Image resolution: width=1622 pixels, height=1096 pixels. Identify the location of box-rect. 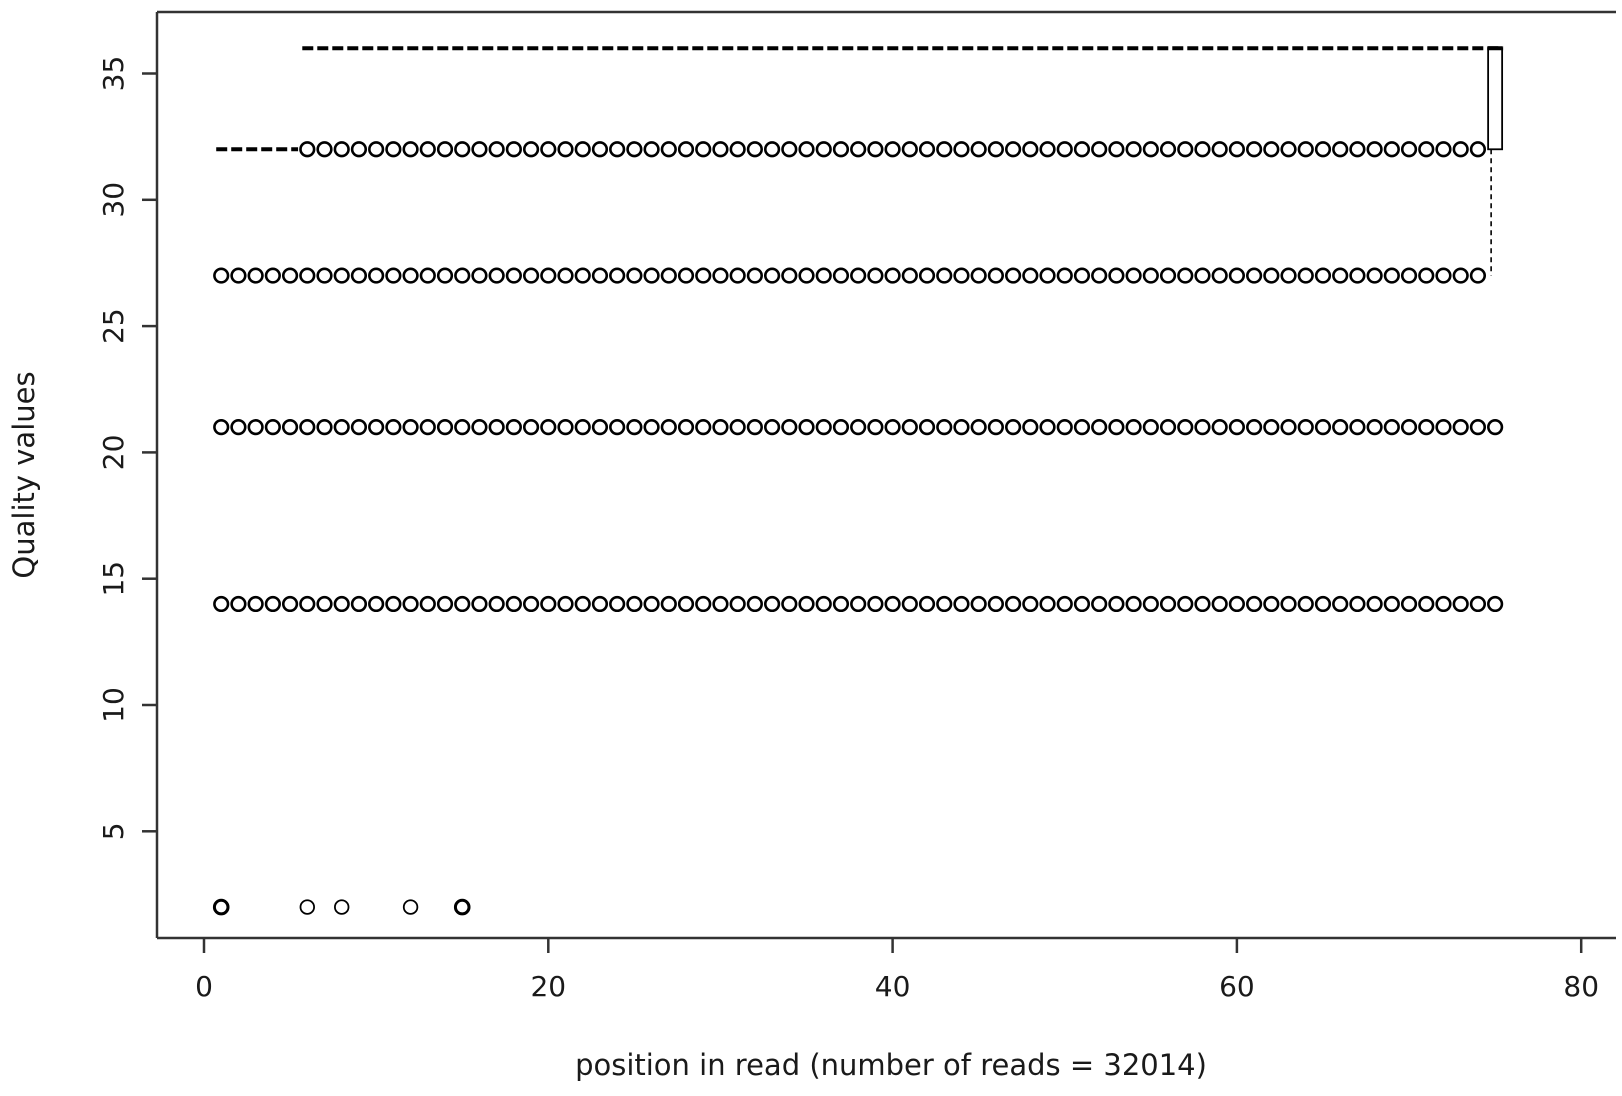
(1495, 99).